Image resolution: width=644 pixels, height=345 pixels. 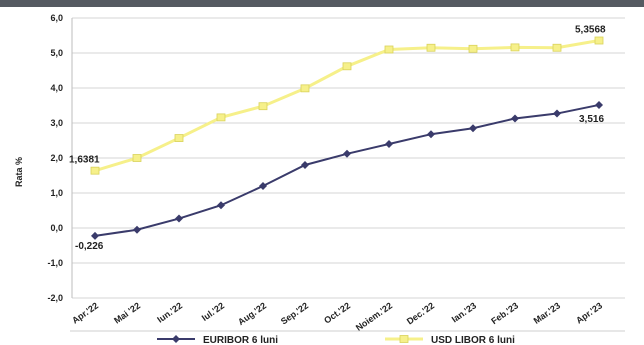 What do you see at coordinates (127, 312) in the screenshot?
I see `x-tick-label: Mai '22` at bounding box center [127, 312].